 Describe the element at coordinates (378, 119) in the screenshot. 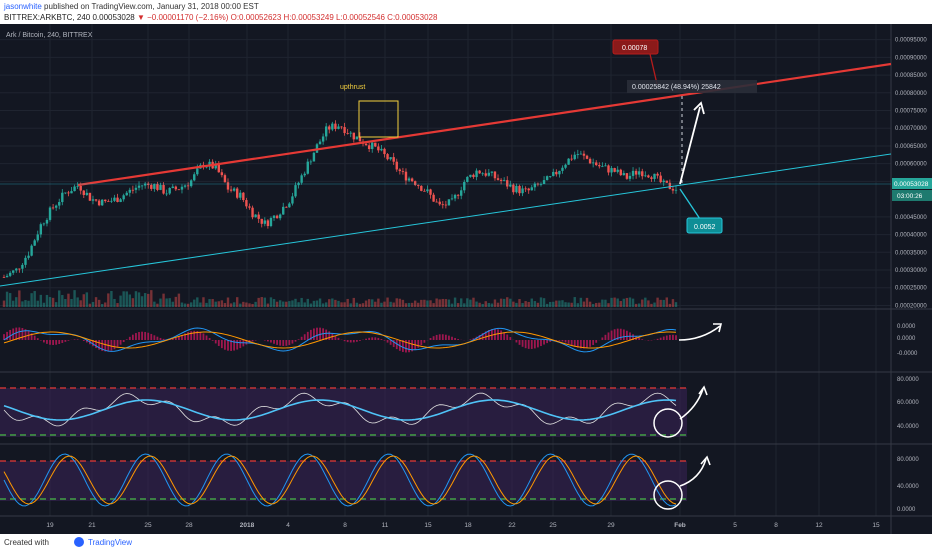

I see `upthrust-box` at that location.